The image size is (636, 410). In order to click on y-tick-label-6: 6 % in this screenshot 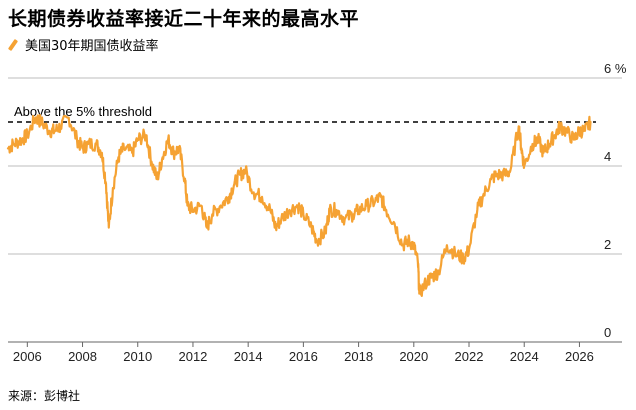, I will do `click(615, 68)`.